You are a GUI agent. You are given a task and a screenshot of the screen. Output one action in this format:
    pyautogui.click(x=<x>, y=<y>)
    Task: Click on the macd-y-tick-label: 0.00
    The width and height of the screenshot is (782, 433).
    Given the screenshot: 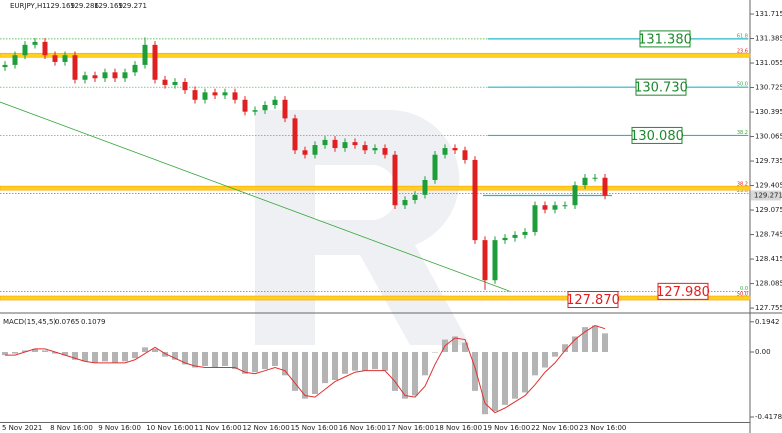 What is the action you would take?
    pyautogui.click(x=763, y=352)
    